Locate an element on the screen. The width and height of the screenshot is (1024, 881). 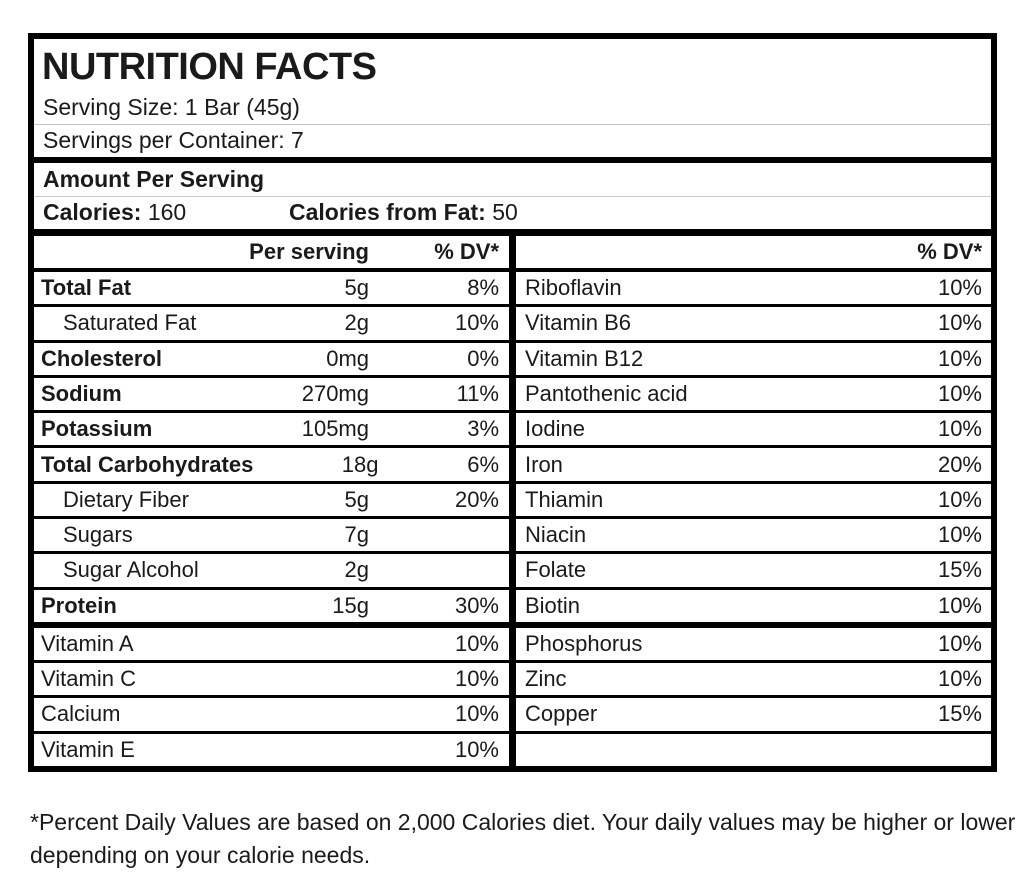
nutrient-name: Calcium is located at coordinates (81, 714).